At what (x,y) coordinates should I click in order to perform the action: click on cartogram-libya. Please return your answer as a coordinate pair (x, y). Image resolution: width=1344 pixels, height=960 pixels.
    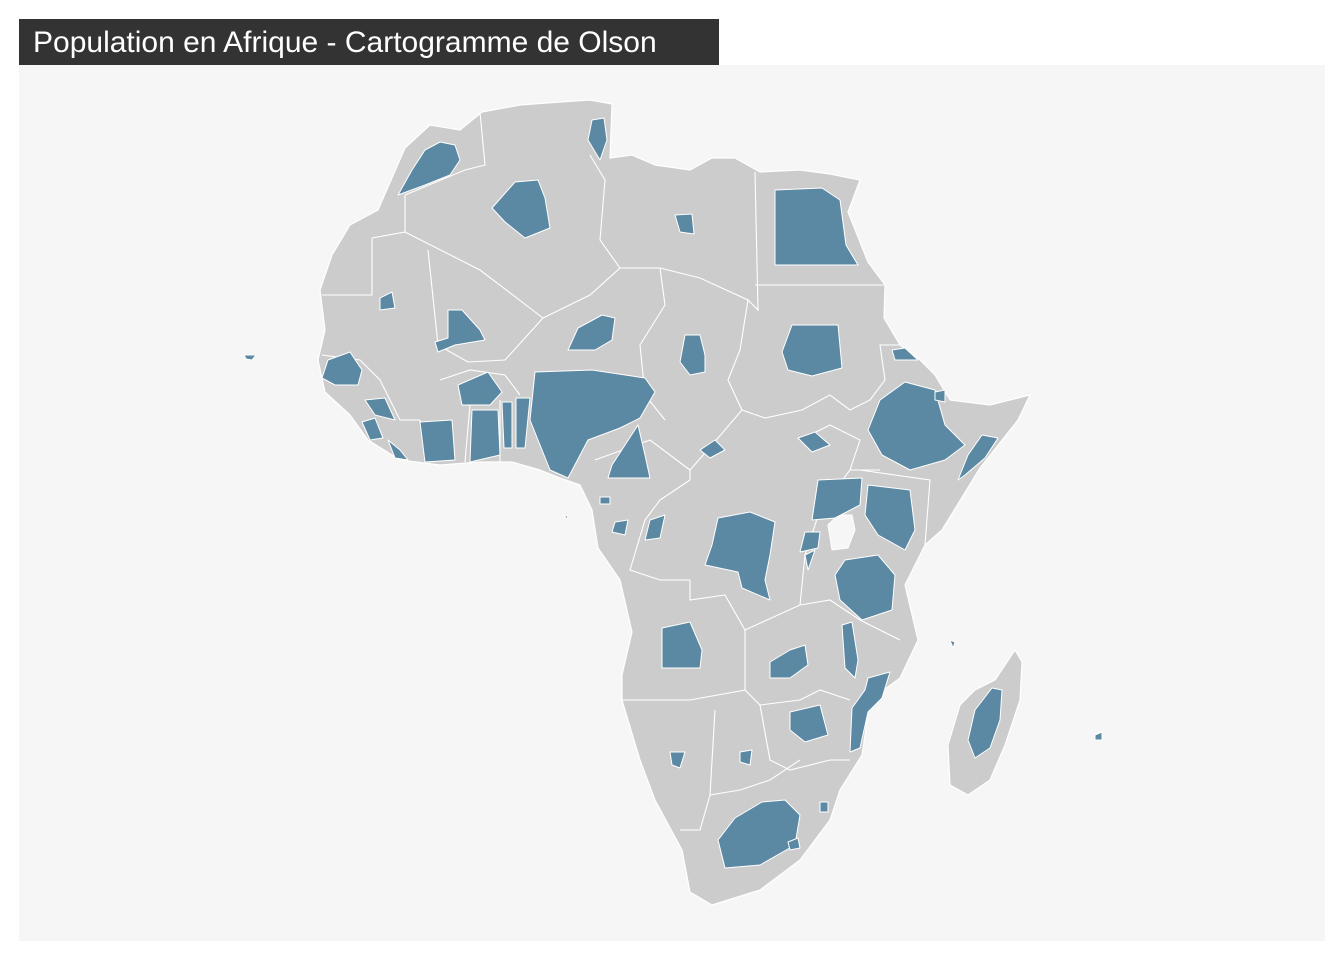
    Looking at the image, I should click on (684, 224).